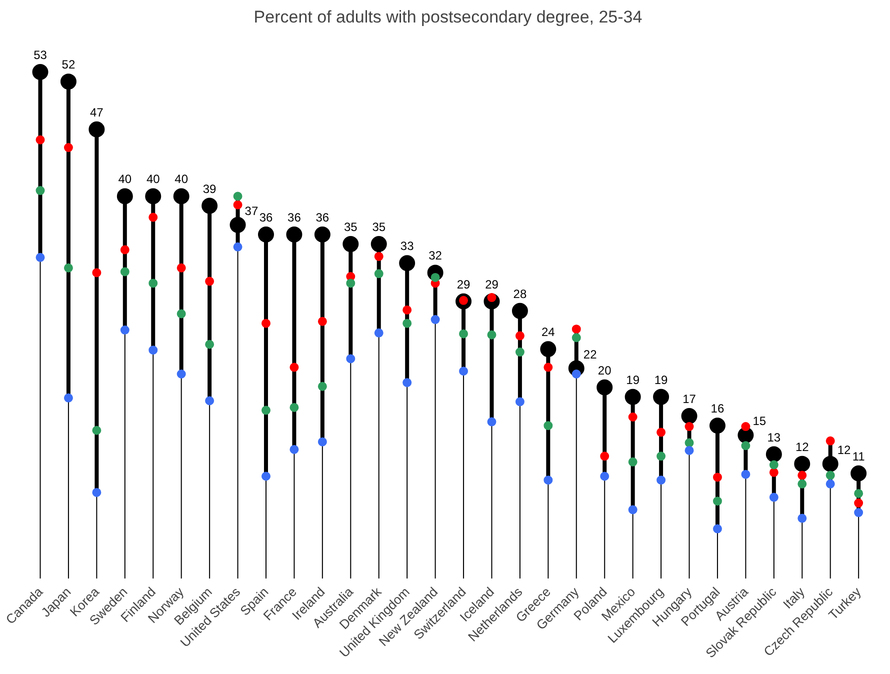 This screenshot has height=674, width=890. Describe the element at coordinates (407, 246) in the screenshot. I see `data-label: 33` at that location.